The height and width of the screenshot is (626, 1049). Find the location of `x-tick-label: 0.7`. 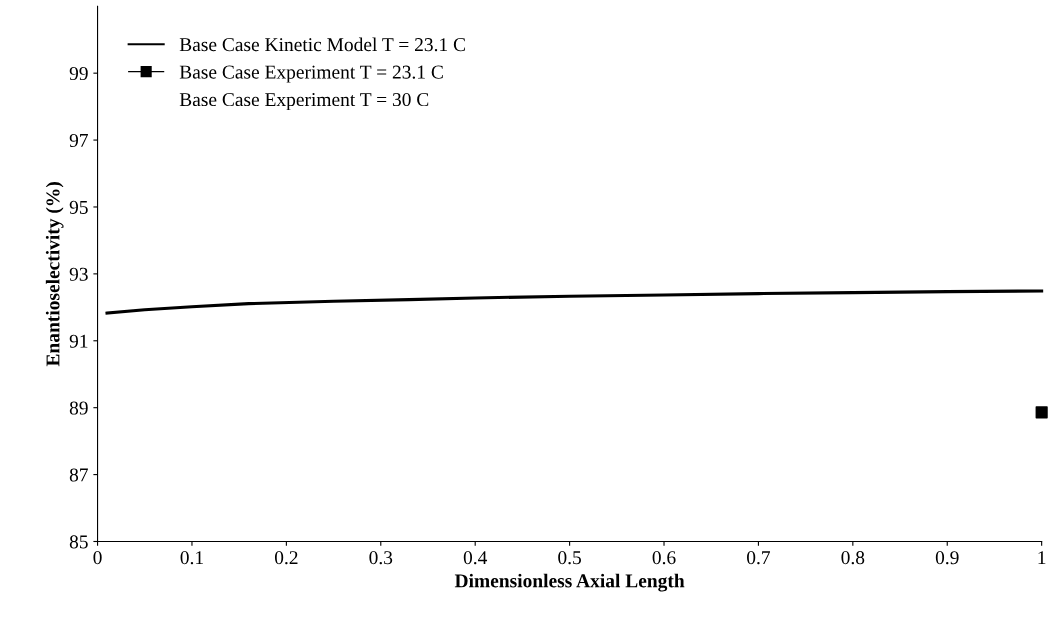

x-tick-label: 0.7 is located at coordinates (759, 558).